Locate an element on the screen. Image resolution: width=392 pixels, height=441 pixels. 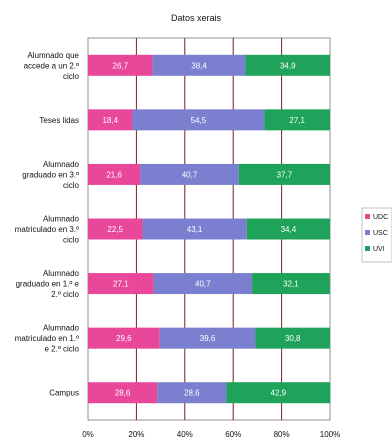
x-tick-label: 40% is located at coordinates (185, 434).